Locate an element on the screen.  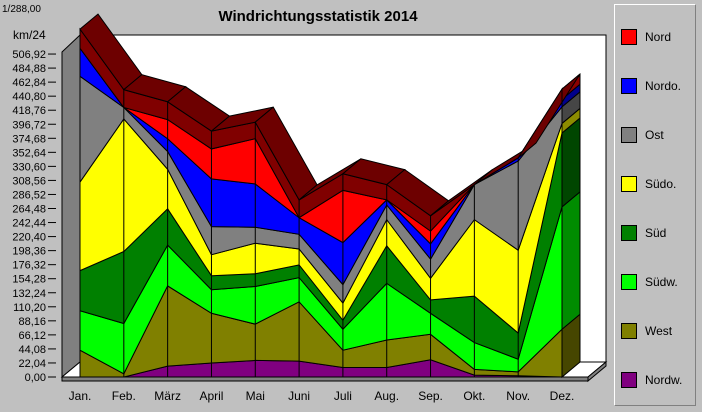
legend-item: Südw. is located at coordinates (649, 282).